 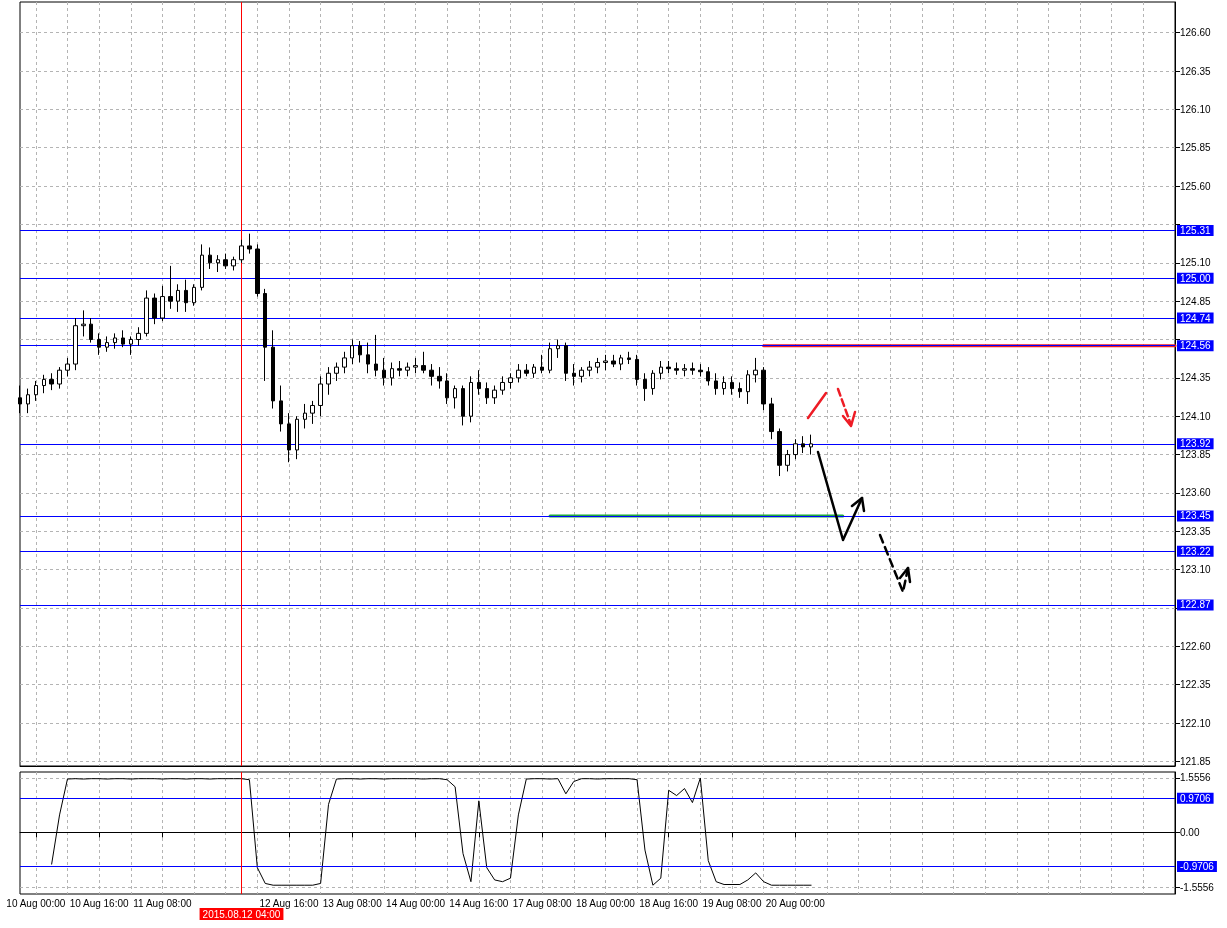 I want to click on x-tick-label: 18 Aug 16:00, so click(x=669, y=903).